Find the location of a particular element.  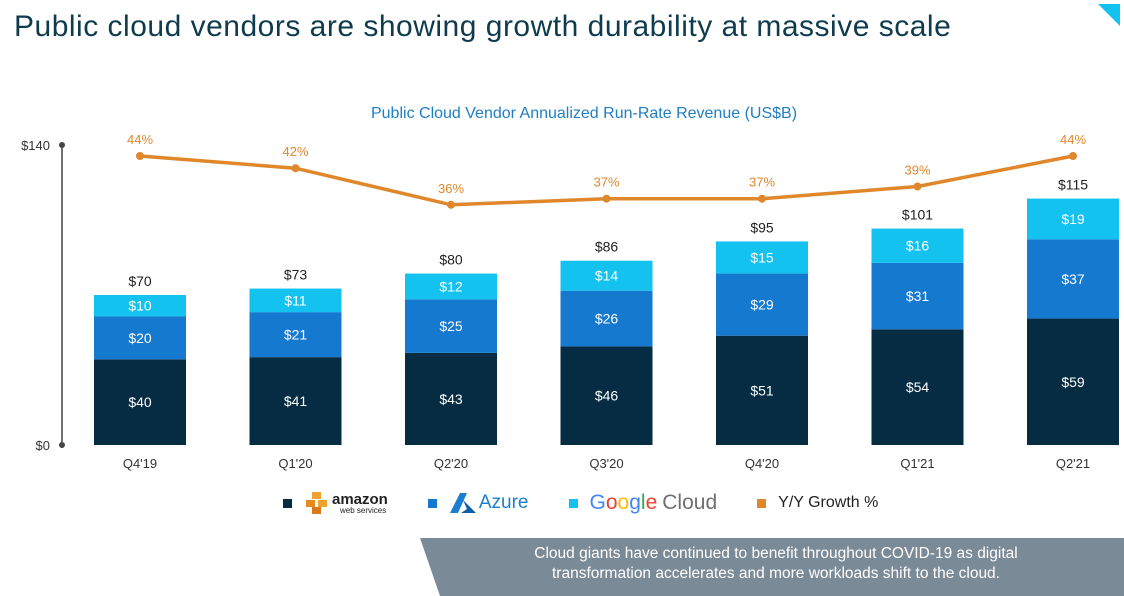

google-letter-e: e is located at coordinates (651, 502).